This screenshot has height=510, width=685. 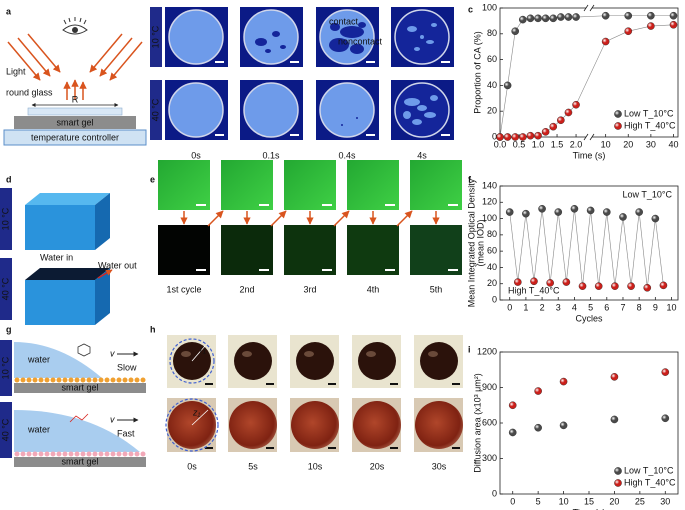 What do you see at coordinates (34, 57) in the screenshot?
I see `light-ray` at bounding box center [34, 57].